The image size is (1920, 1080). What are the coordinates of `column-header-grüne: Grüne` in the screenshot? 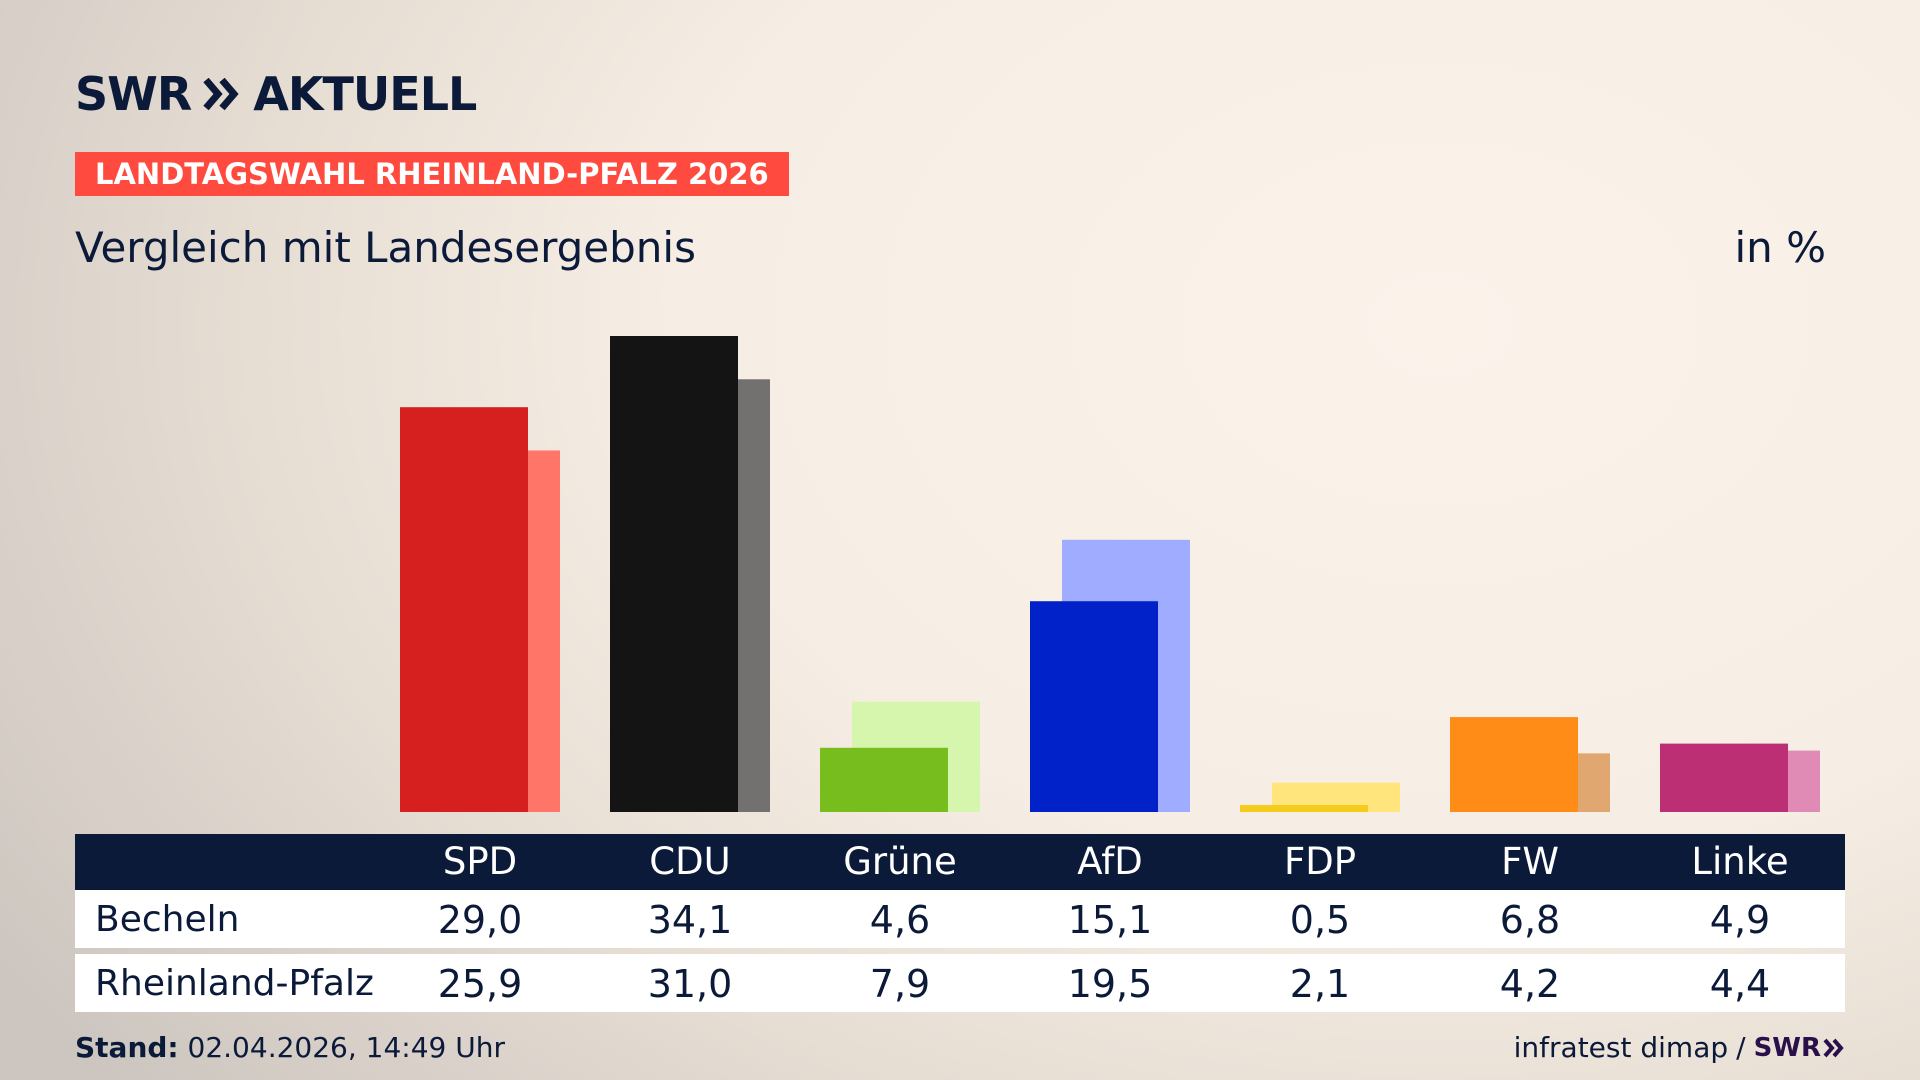 It's located at (900, 861).